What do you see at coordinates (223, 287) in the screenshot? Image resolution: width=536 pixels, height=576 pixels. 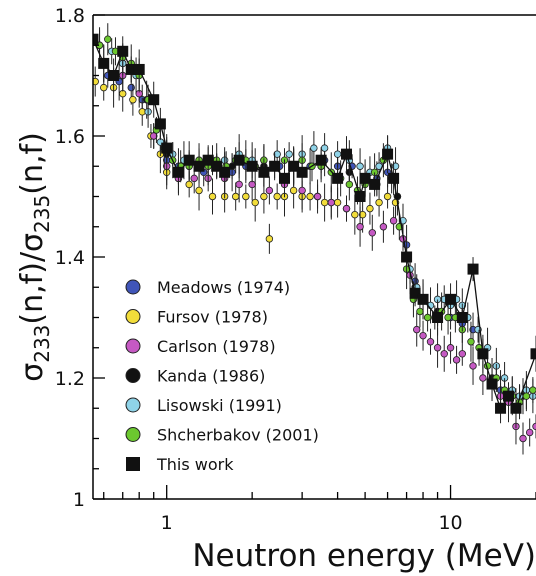 I see `legend-label: Meadows (1974)` at bounding box center [223, 287].